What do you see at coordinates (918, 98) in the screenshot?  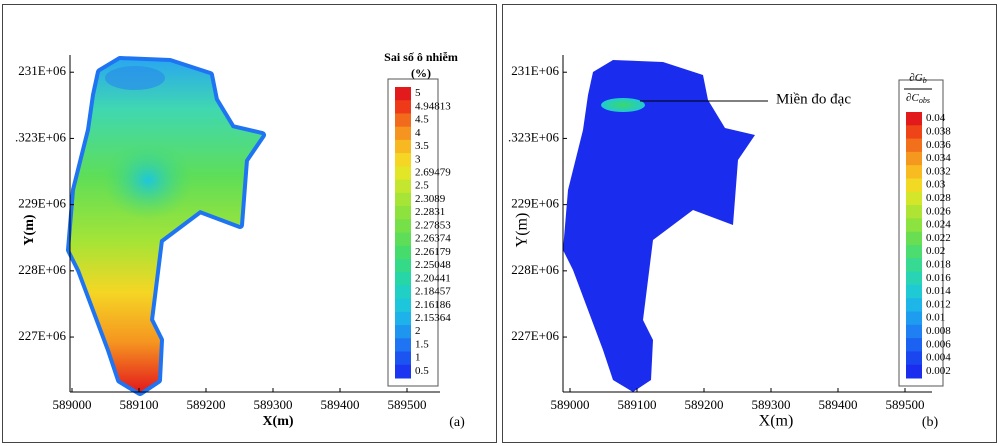 I see `legend-title: ∂Cobs` at bounding box center [918, 98].